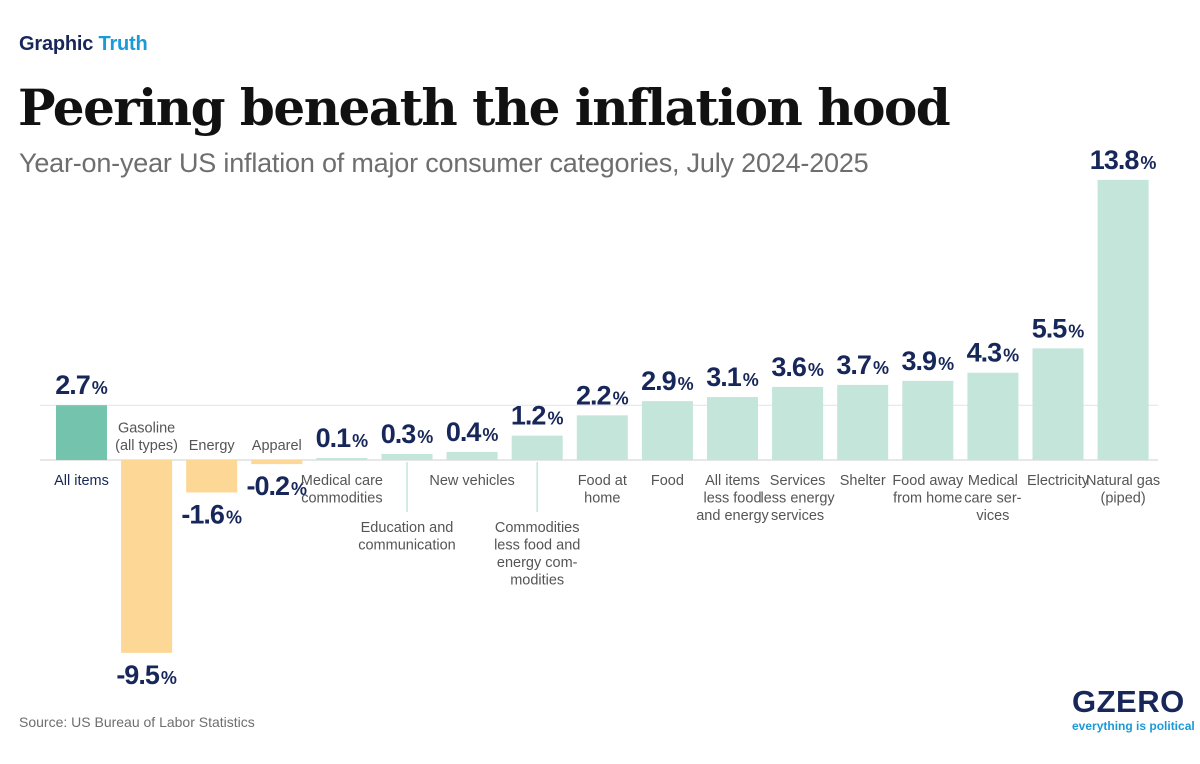 The width and height of the screenshot is (1200, 764). Describe the element at coordinates (342, 490) in the screenshot. I see `category-label: Medical care commodities` at that location.